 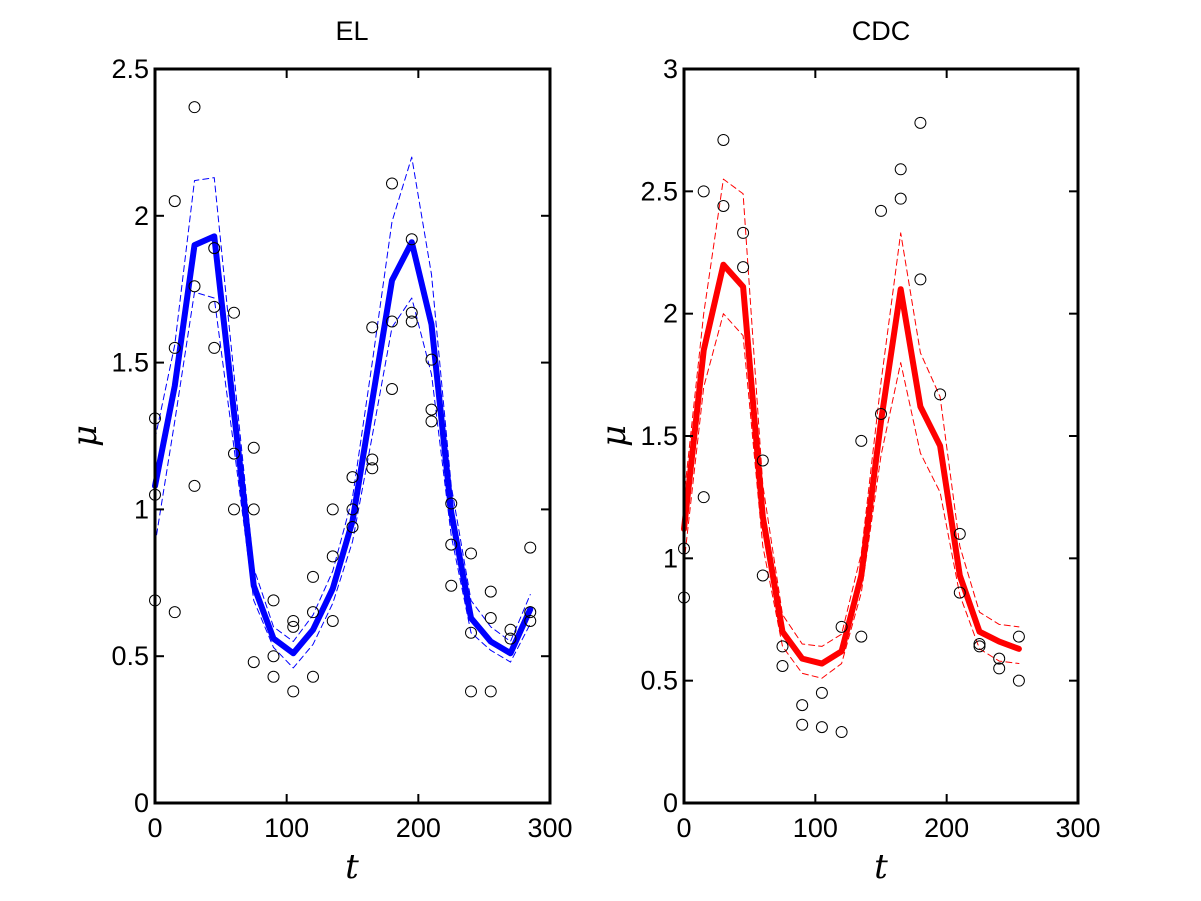 What do you see at coordinates (85, 436) in the screenshot?
I see `y-axis-label: μ` at bounding box center [85, 436].